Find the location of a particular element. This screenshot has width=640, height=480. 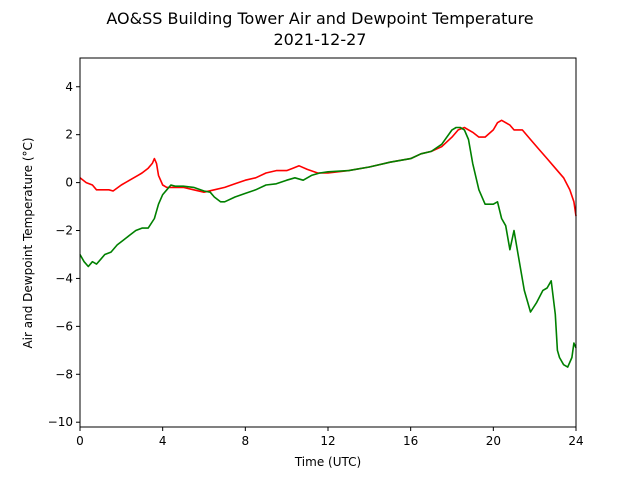

y-tick-label: −4 is located at coordinates (64, 278).